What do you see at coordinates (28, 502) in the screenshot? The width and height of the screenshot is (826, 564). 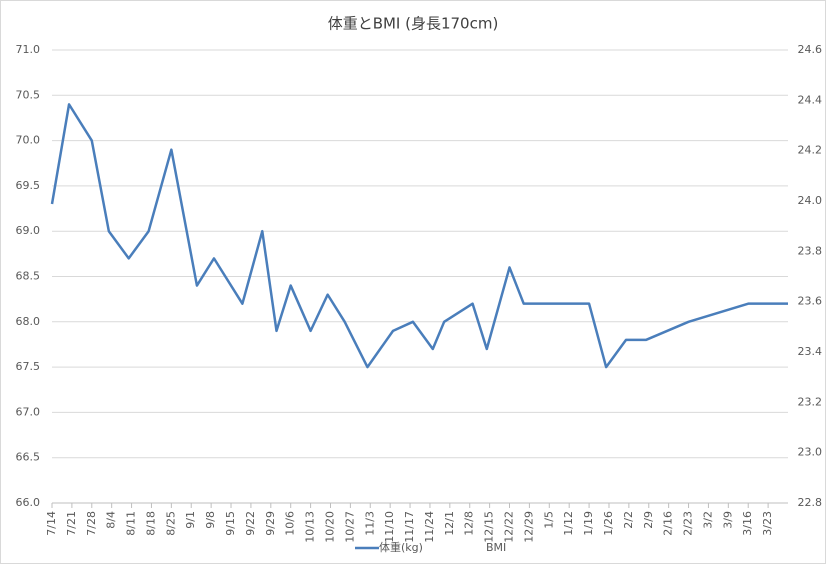 I see `y-tick-label: 66.0` at bounding box center [28, 502].